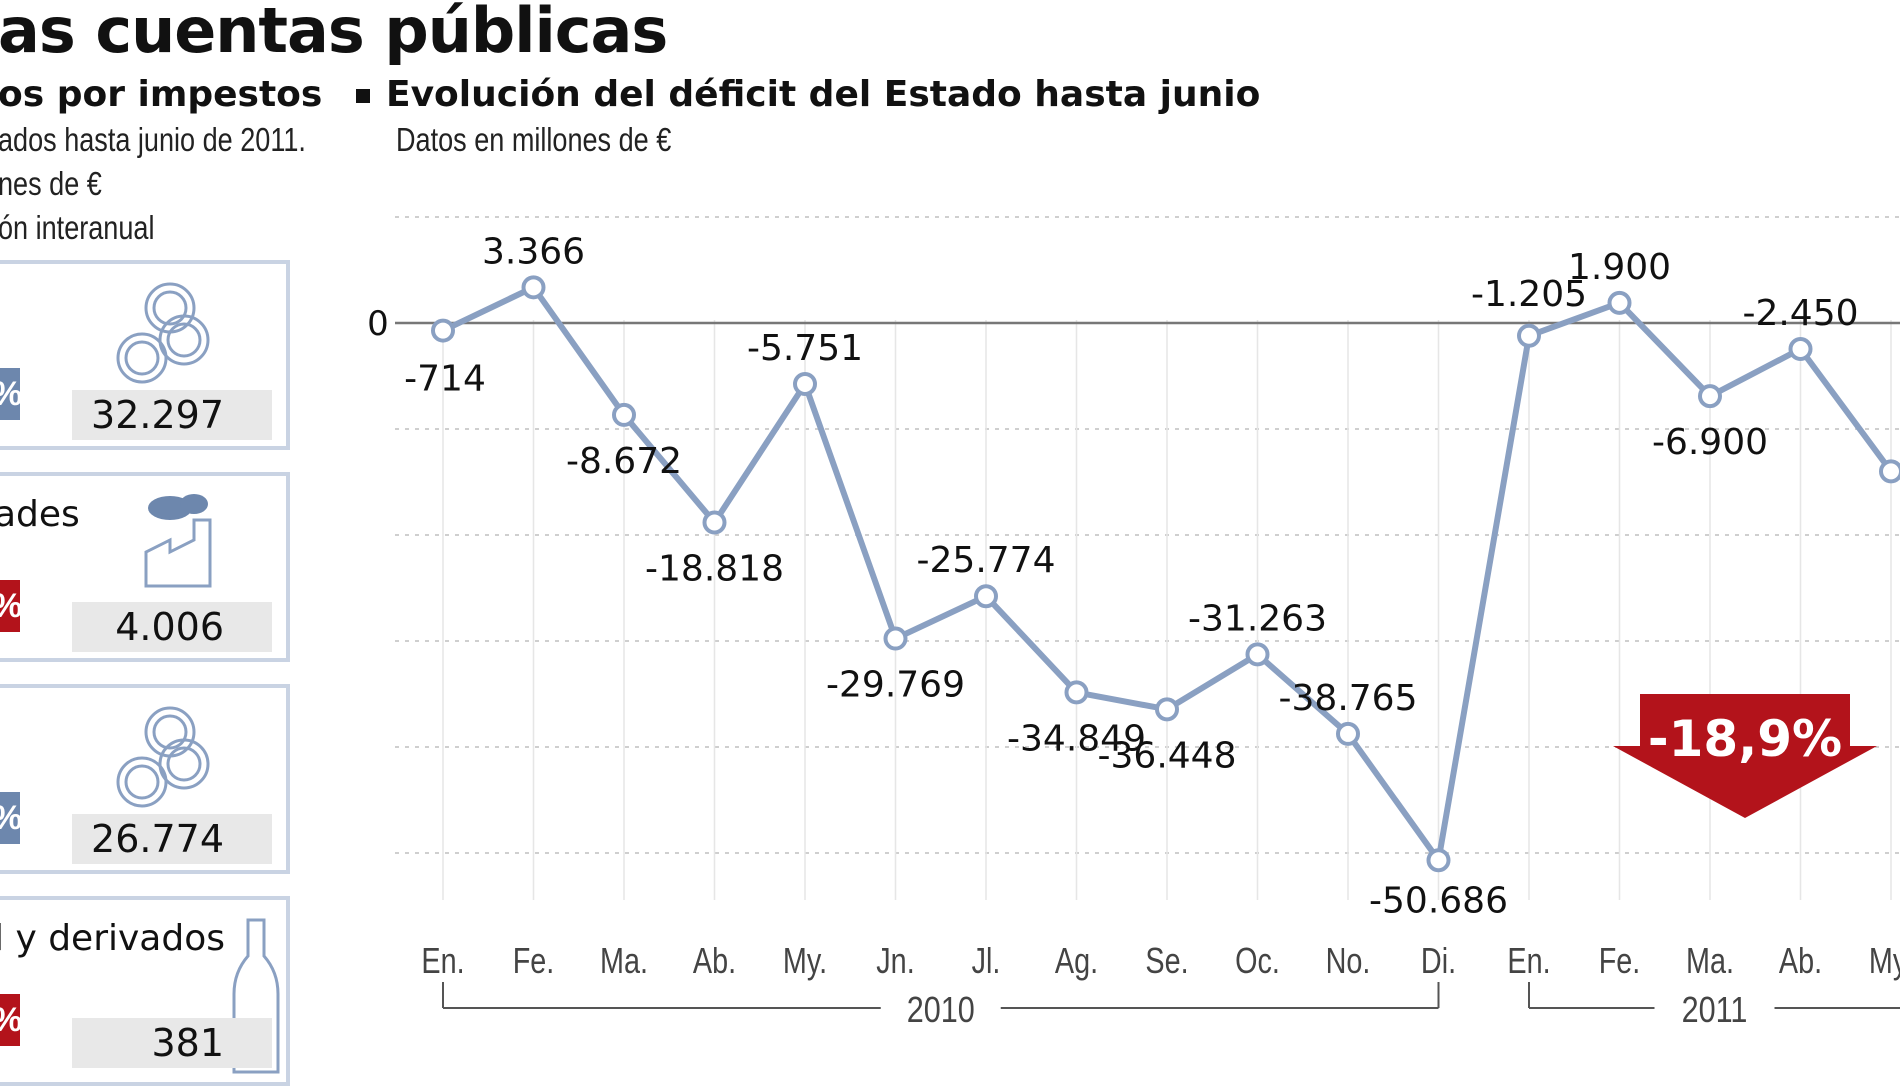 The height and width of the screenshot is (1086, 1900). Describe the element at coordinates (1800, 313) in the screenshot. I see `data-label: -2.450` at that location.